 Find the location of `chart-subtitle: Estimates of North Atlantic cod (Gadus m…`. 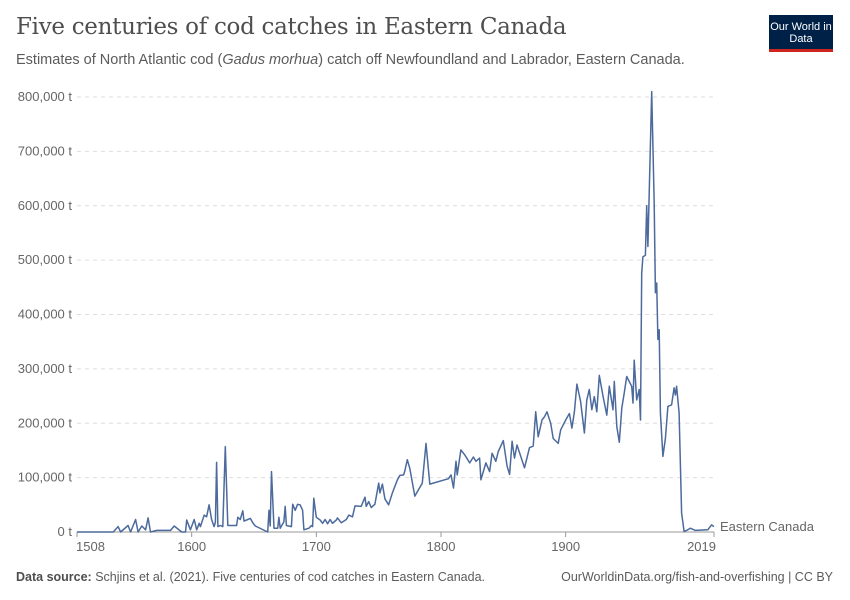

chart-subtitle: Estimates of North Atlantic cod (Gadus m… is located at coordinates (350, 60).